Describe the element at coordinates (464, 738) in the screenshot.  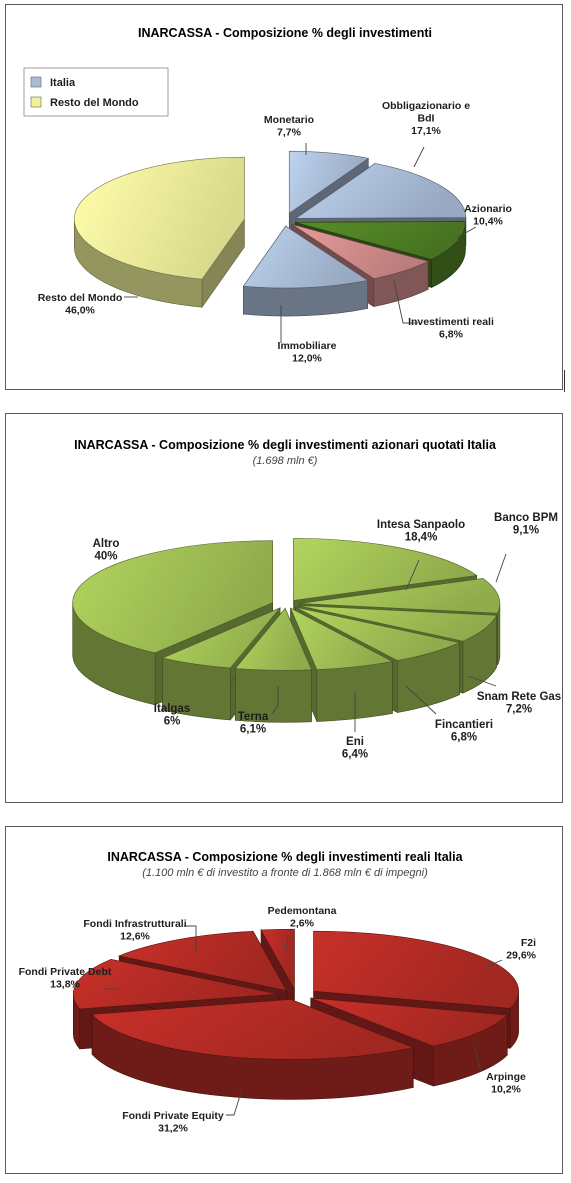
I see `c2-value-fincantieri: 6,8%` at that location.